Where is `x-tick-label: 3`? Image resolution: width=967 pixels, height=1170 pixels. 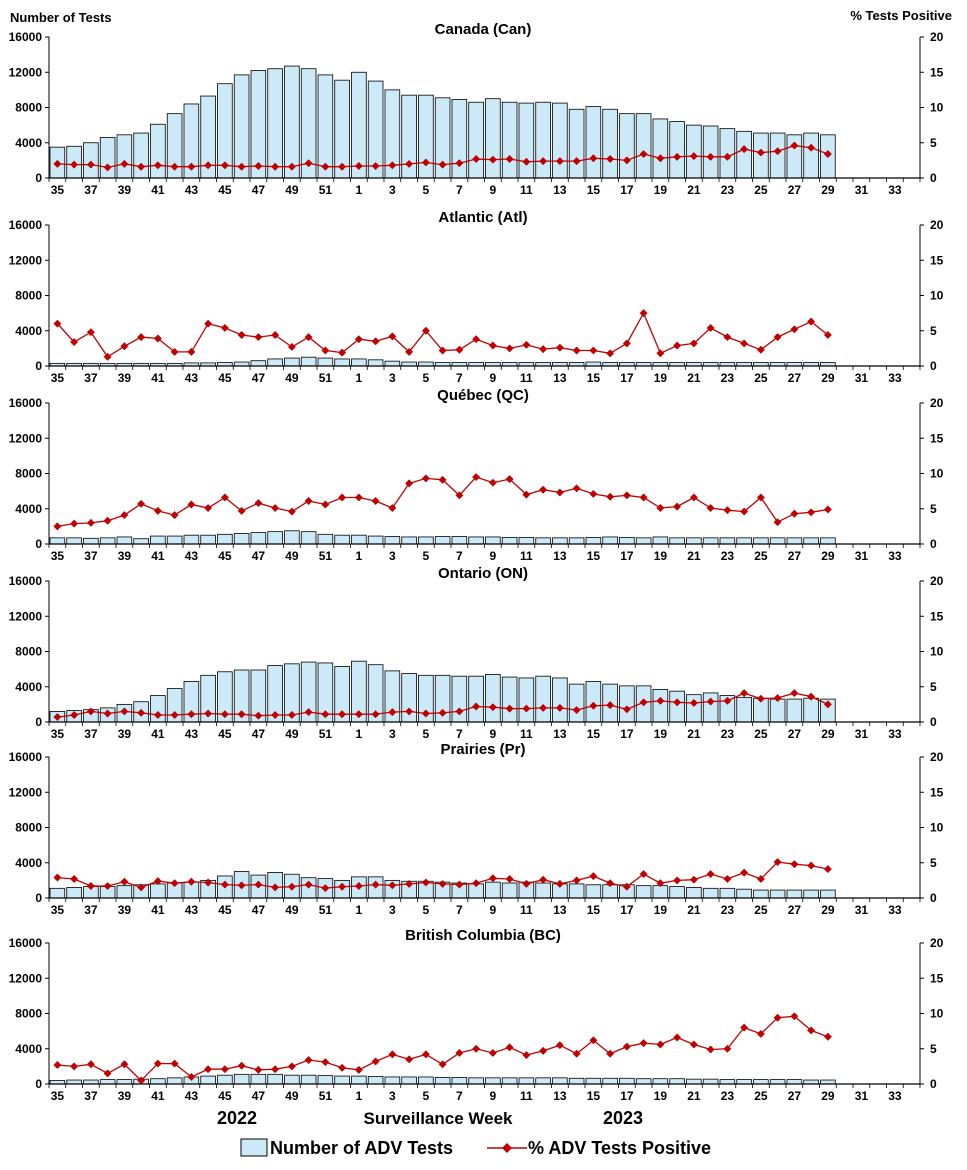
x-tick-label: 3 is located at coordinates (392, 556).